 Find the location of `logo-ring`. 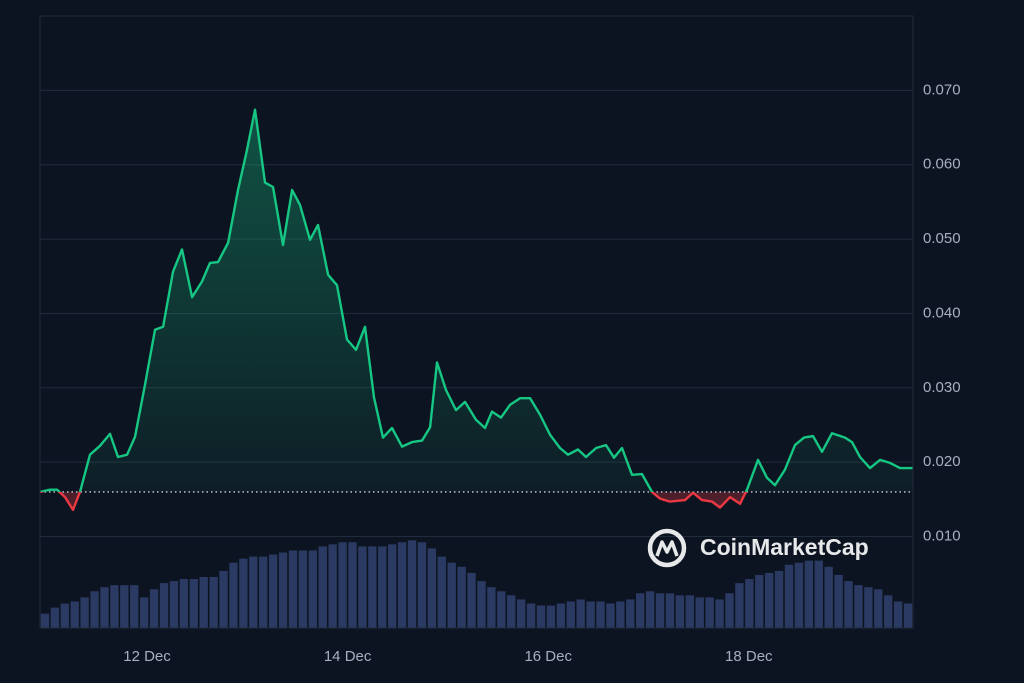

logo-ring is located at coordinates (667, 548).